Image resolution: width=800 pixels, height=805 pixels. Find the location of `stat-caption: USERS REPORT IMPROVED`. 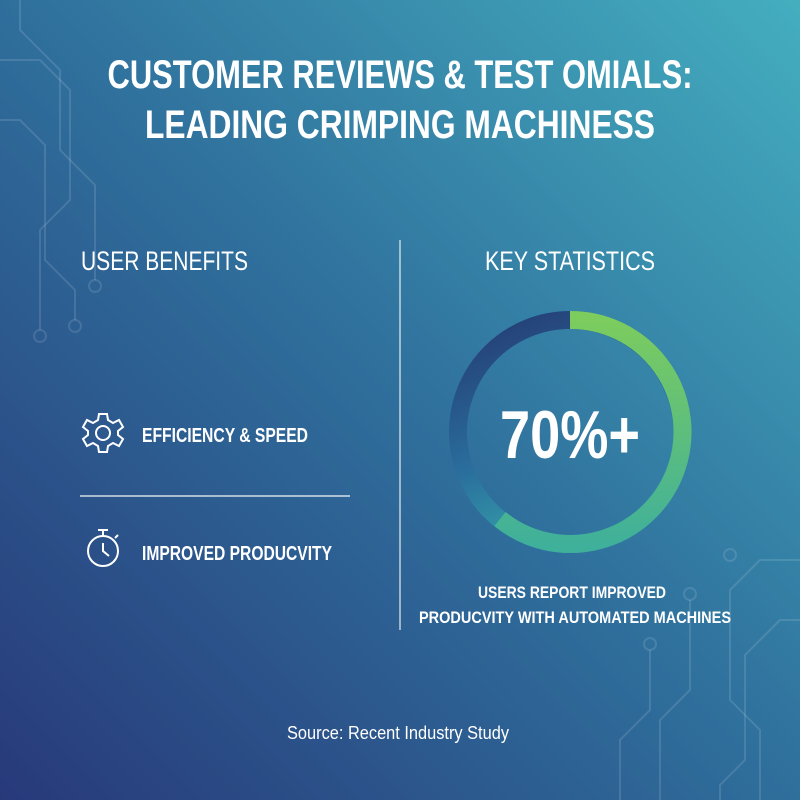

stat-caption: USERS REPORT IMPROVED is located at coordinates (572, 592).